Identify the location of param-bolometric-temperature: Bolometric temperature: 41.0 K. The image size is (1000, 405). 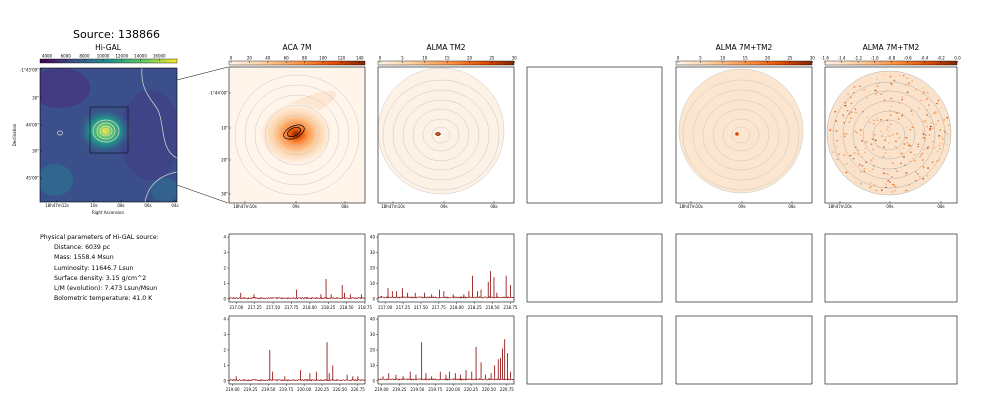
(103, 299).